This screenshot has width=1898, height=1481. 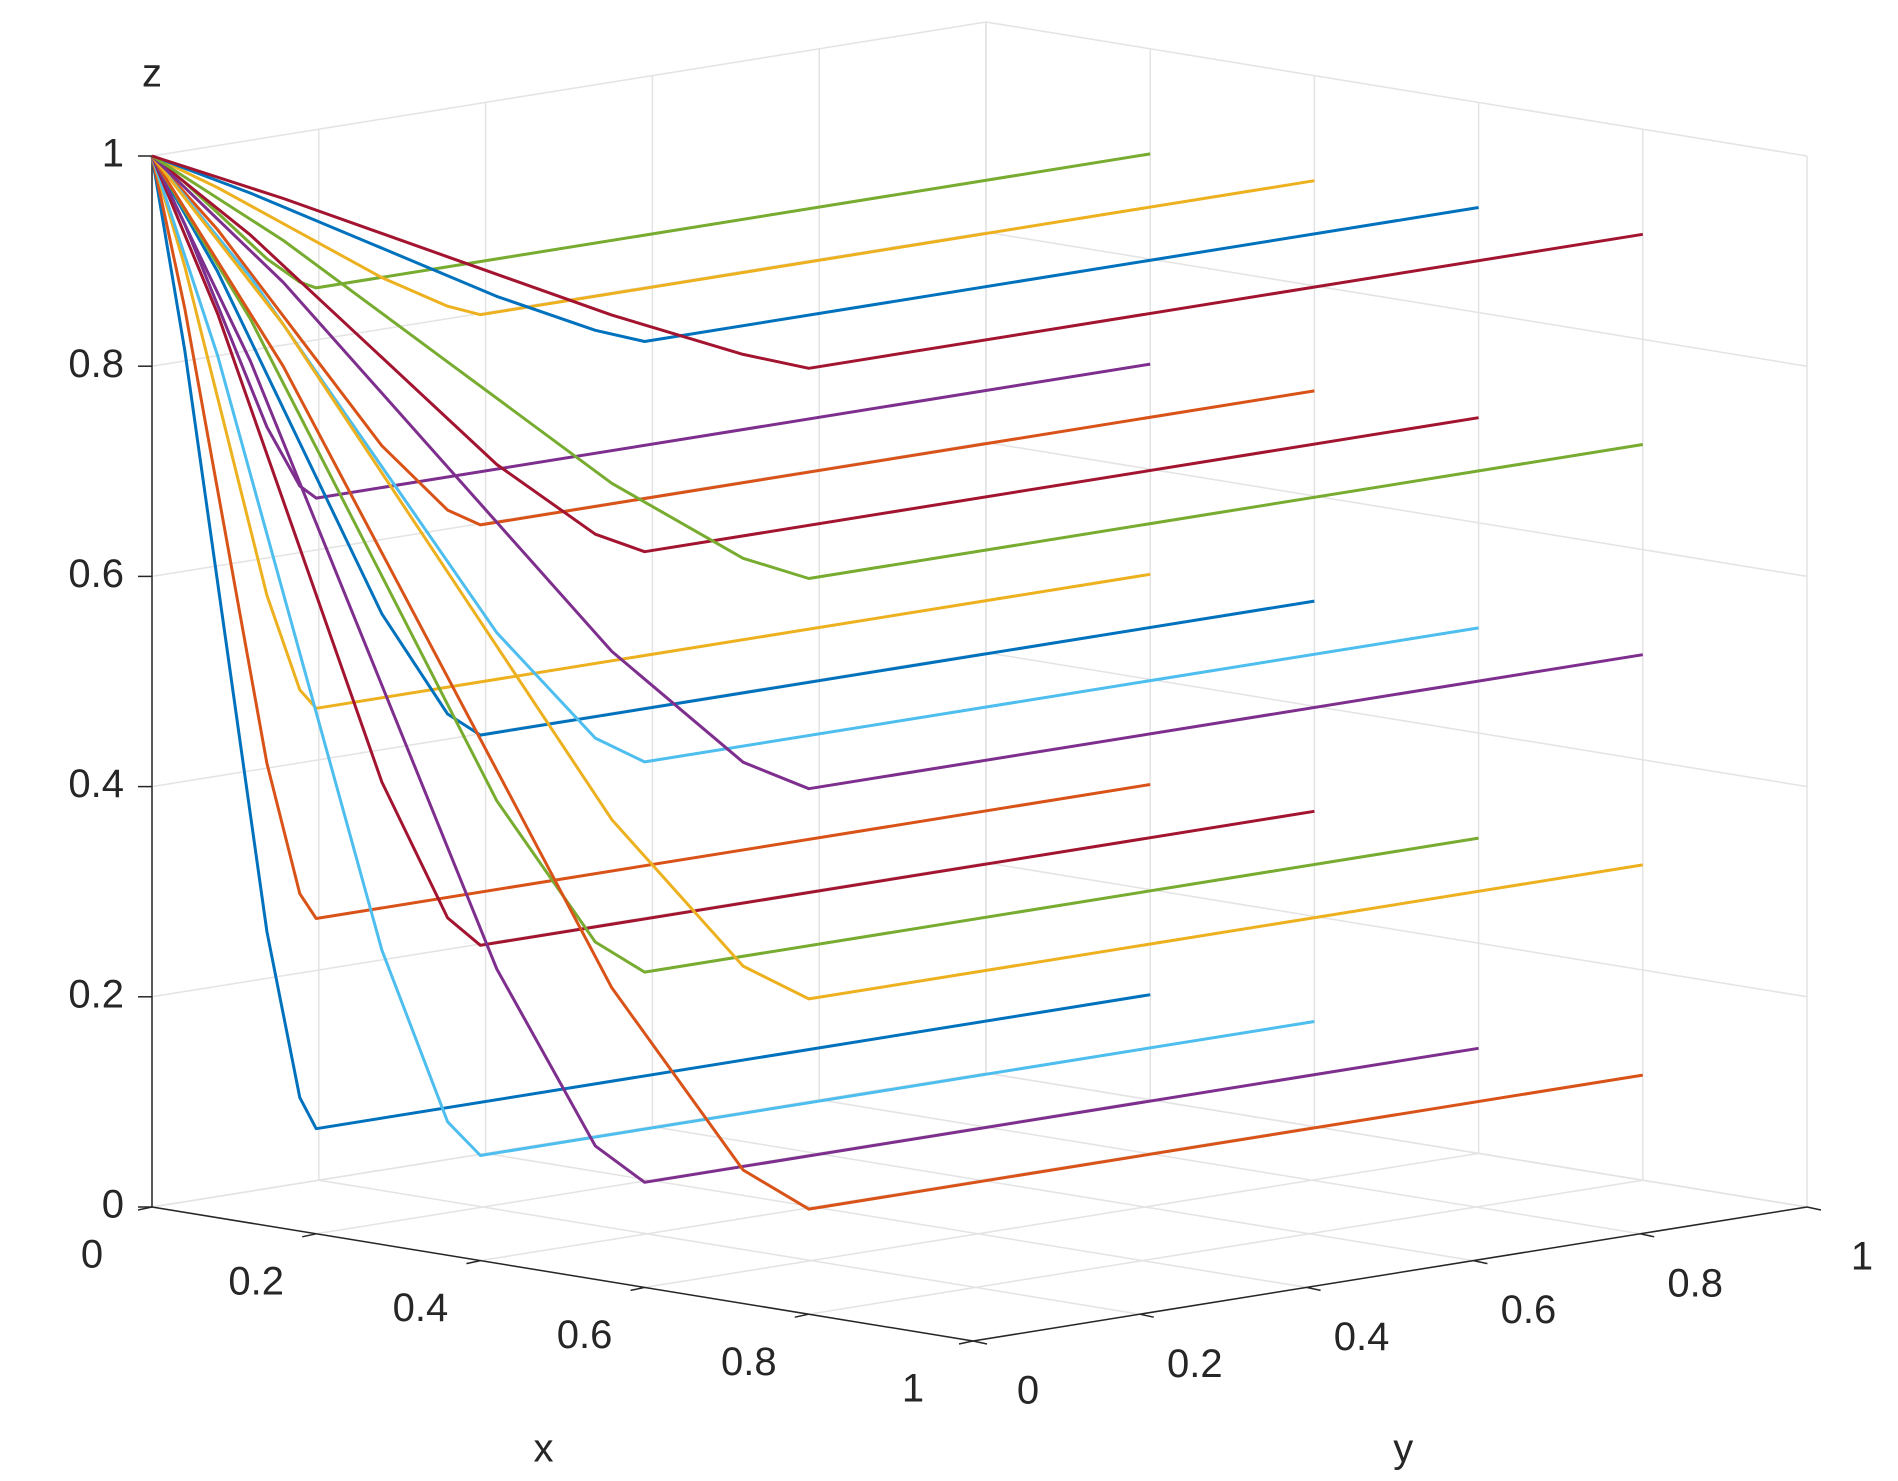 I want to click on z-tick-label: 0.2, so click(x=96, y=994).